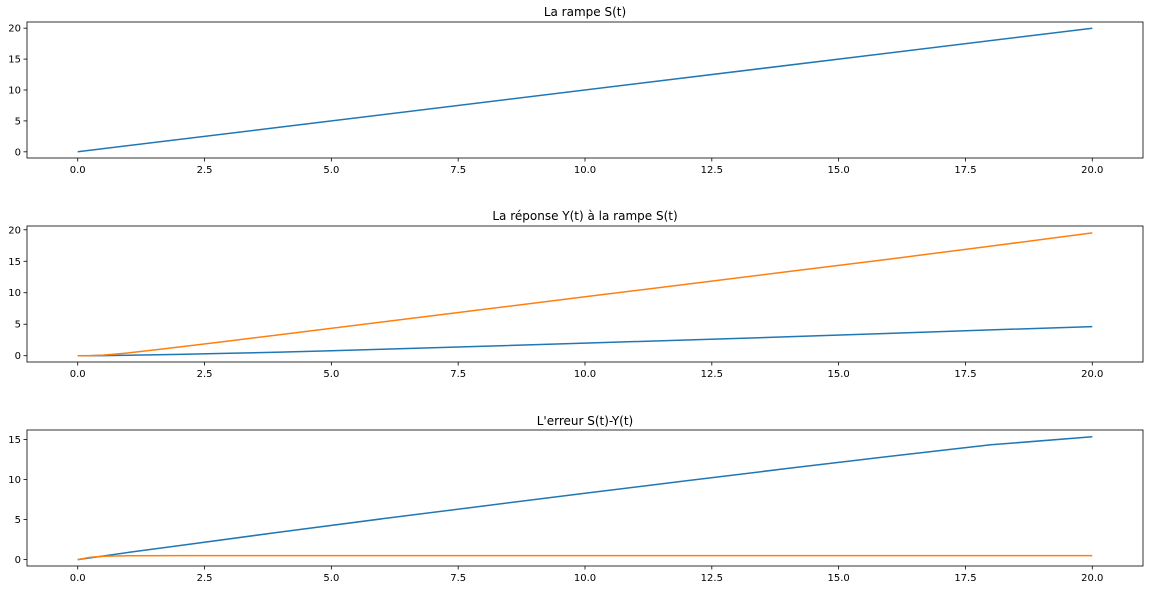  I want to click on subplot-2-ytick-label: 0, so click(18, 356).